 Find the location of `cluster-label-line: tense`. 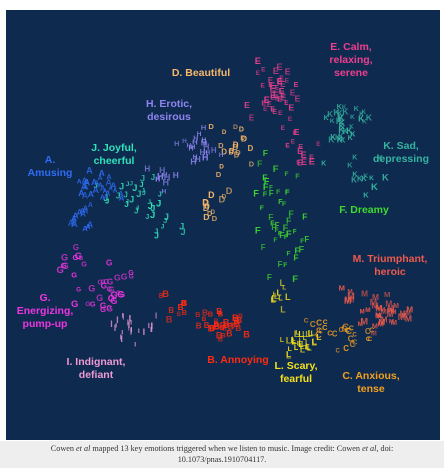

cluster-label-line: tense is located at coordinates (371, 389).